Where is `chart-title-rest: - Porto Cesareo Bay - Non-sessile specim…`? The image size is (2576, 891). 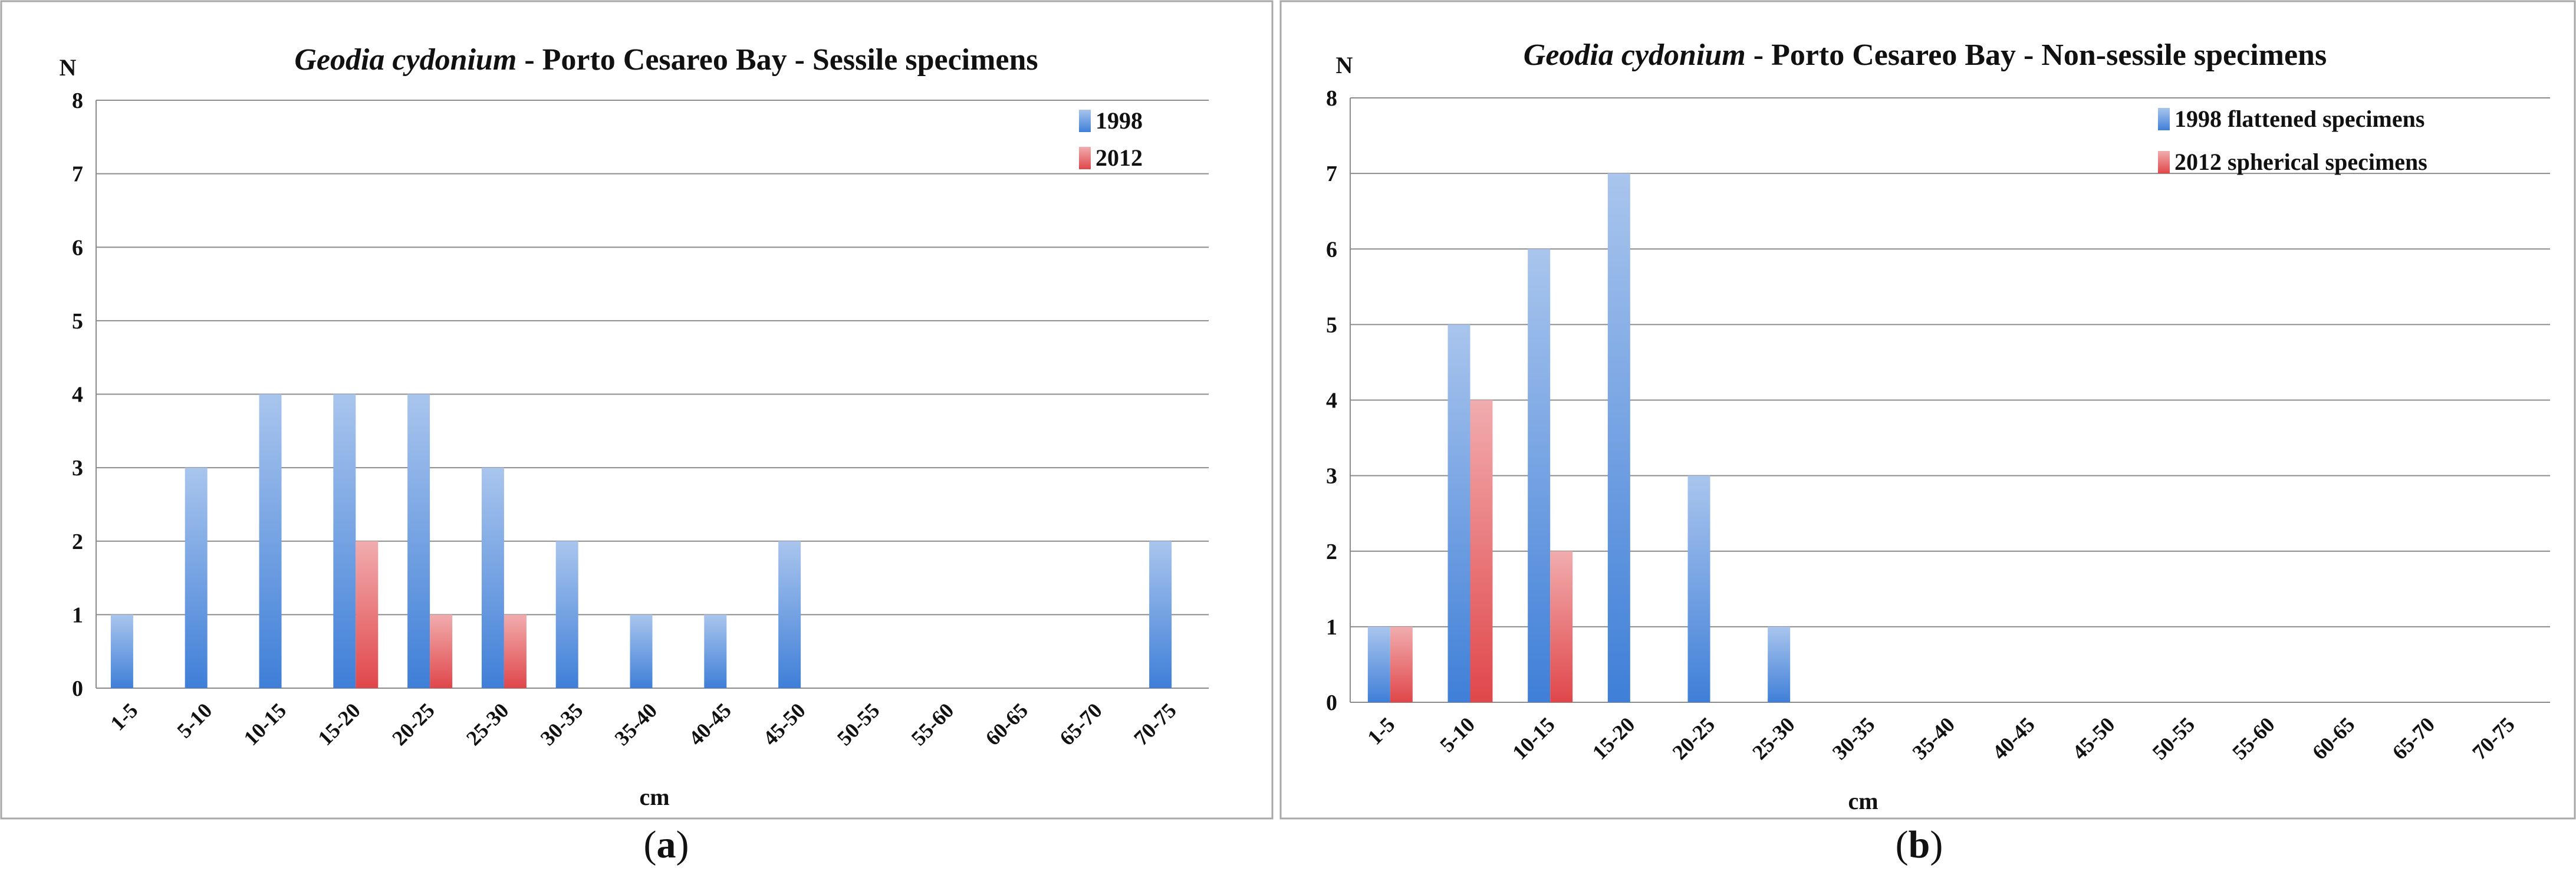 chart-title-rest: - Porto Cesareo Bay - Non-sessile specim… is located at coordinates (2037, 55).